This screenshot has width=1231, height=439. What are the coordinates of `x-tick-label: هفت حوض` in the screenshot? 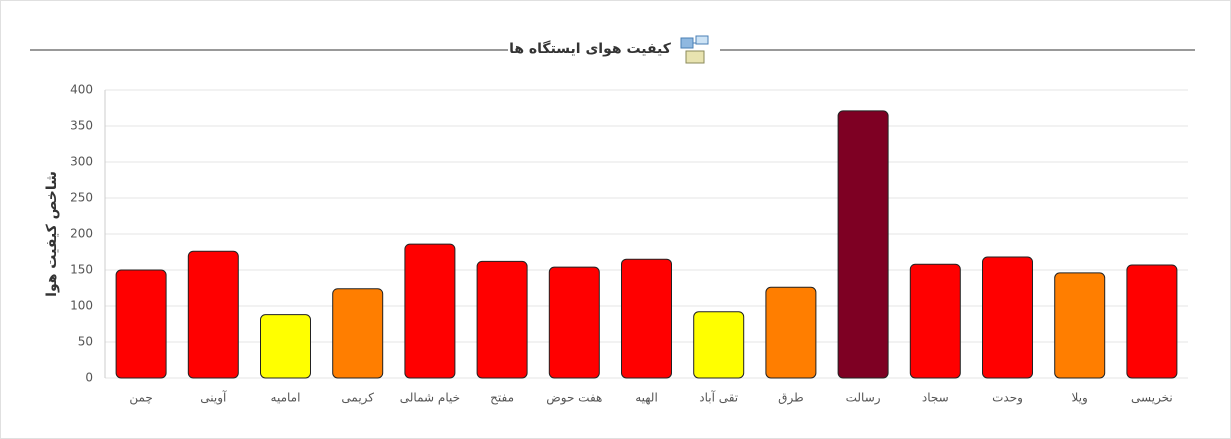 It's located at (574, 398).